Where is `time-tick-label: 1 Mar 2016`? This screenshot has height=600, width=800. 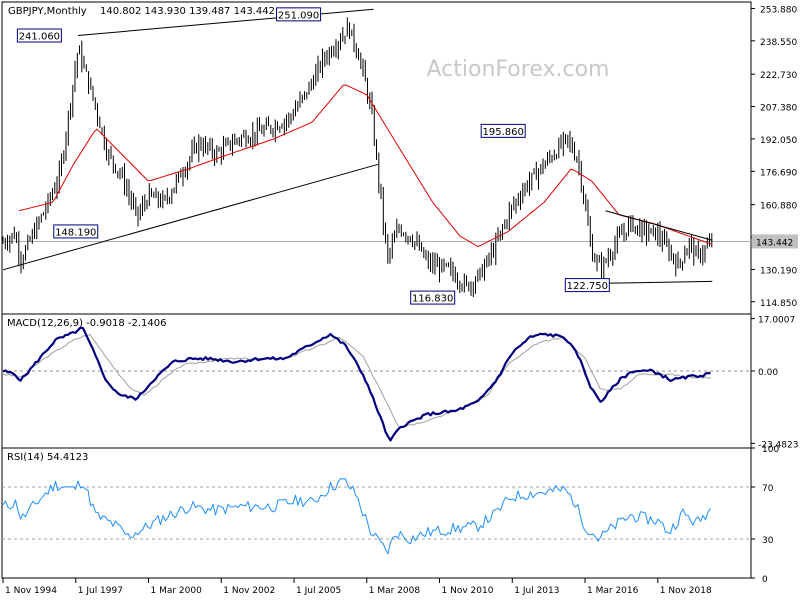
time-tick-label: 1 Mar 2016 is located at coordinates (613, 591).